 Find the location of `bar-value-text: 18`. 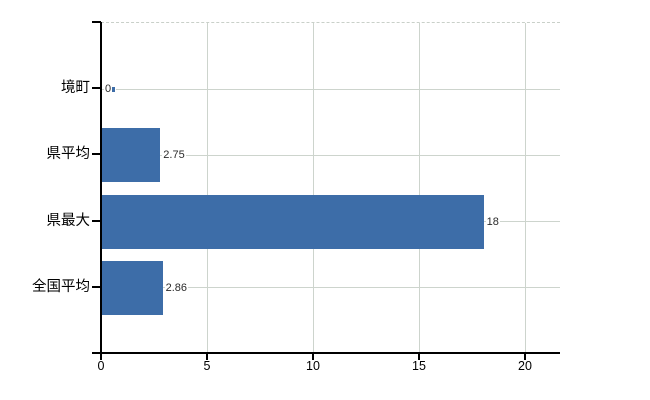

bar-value-text: 18 is located at coordinates (492, 221).